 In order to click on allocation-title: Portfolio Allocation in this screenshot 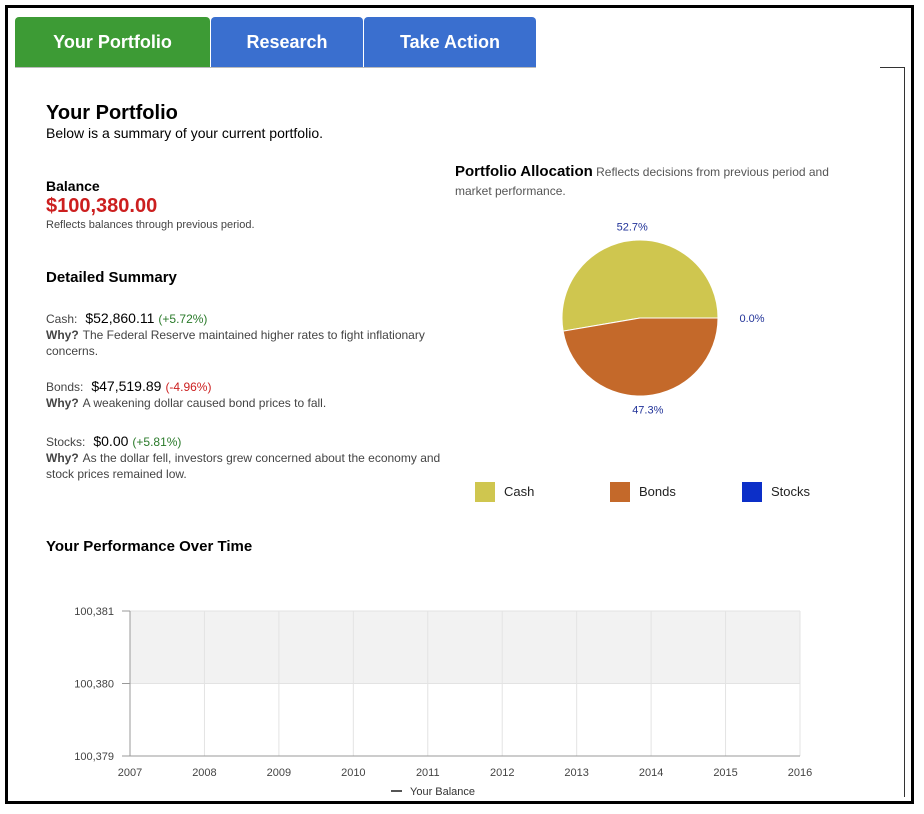, I will do `click(524, 171)`.